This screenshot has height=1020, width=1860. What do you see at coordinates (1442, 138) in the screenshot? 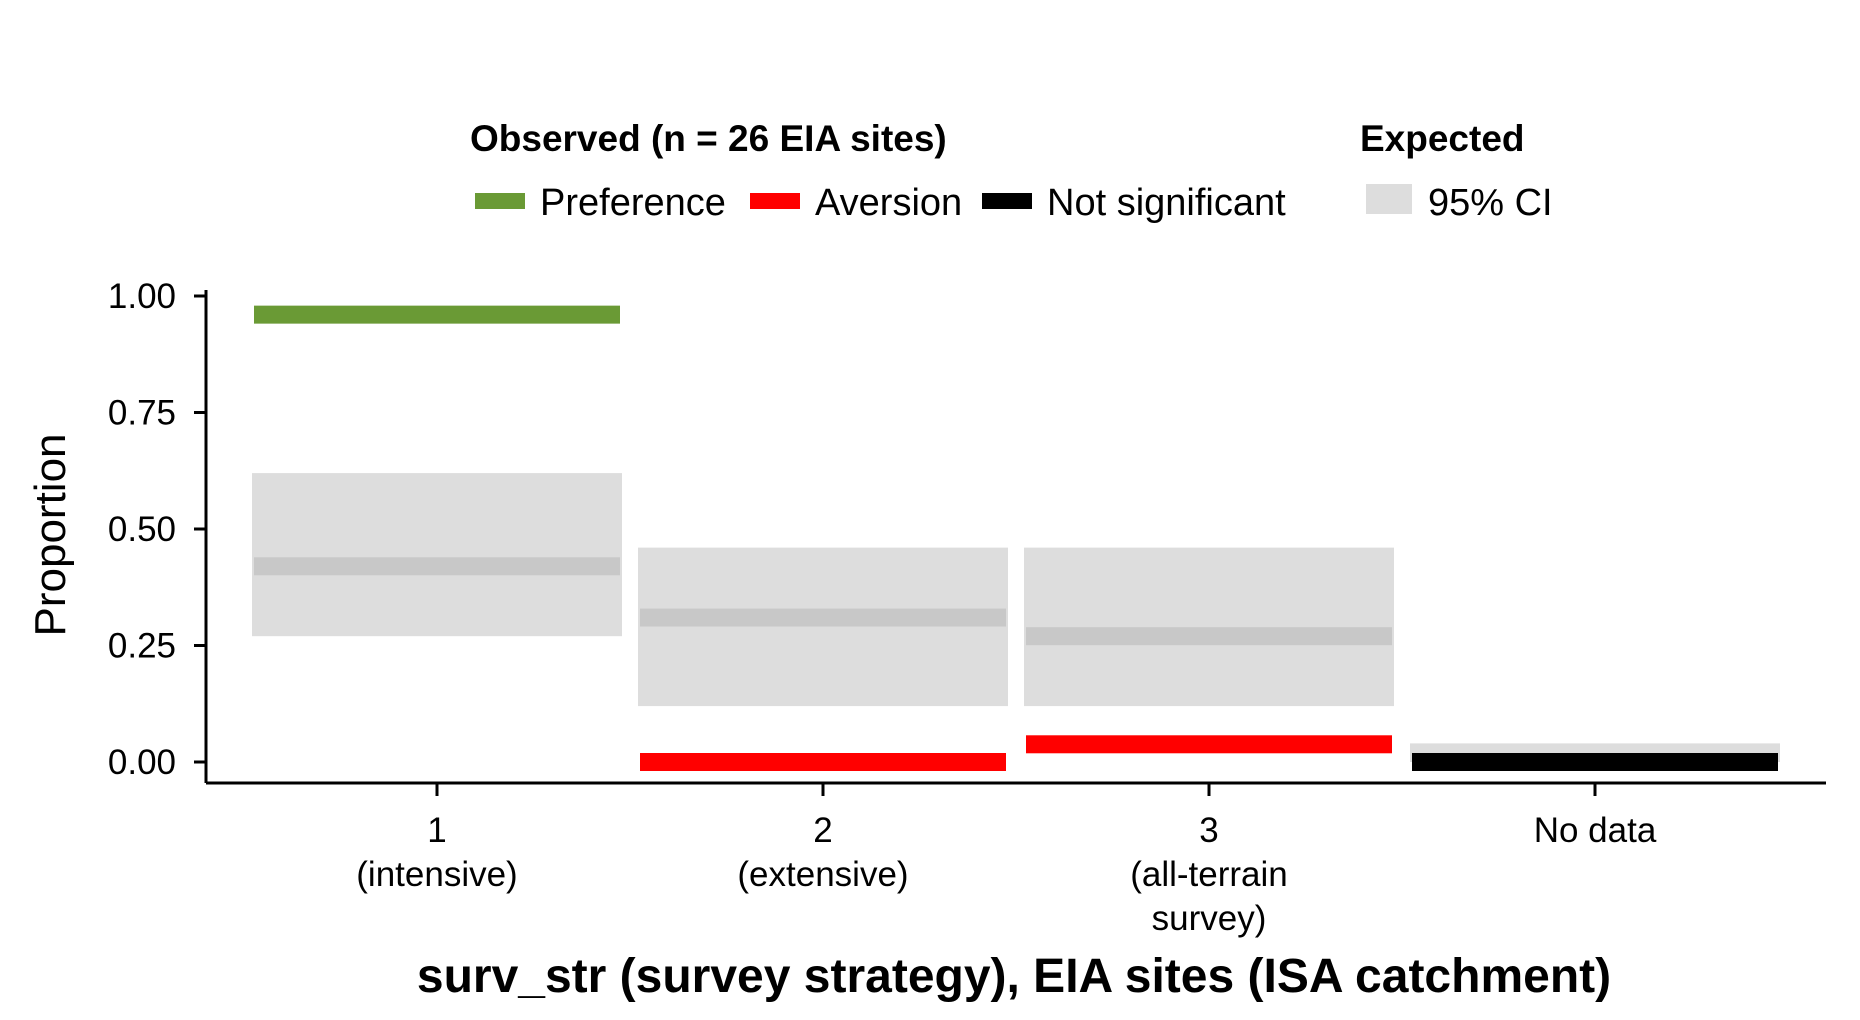
I see `legend-expected-title: Expected` at bounding box center [1442, 138].